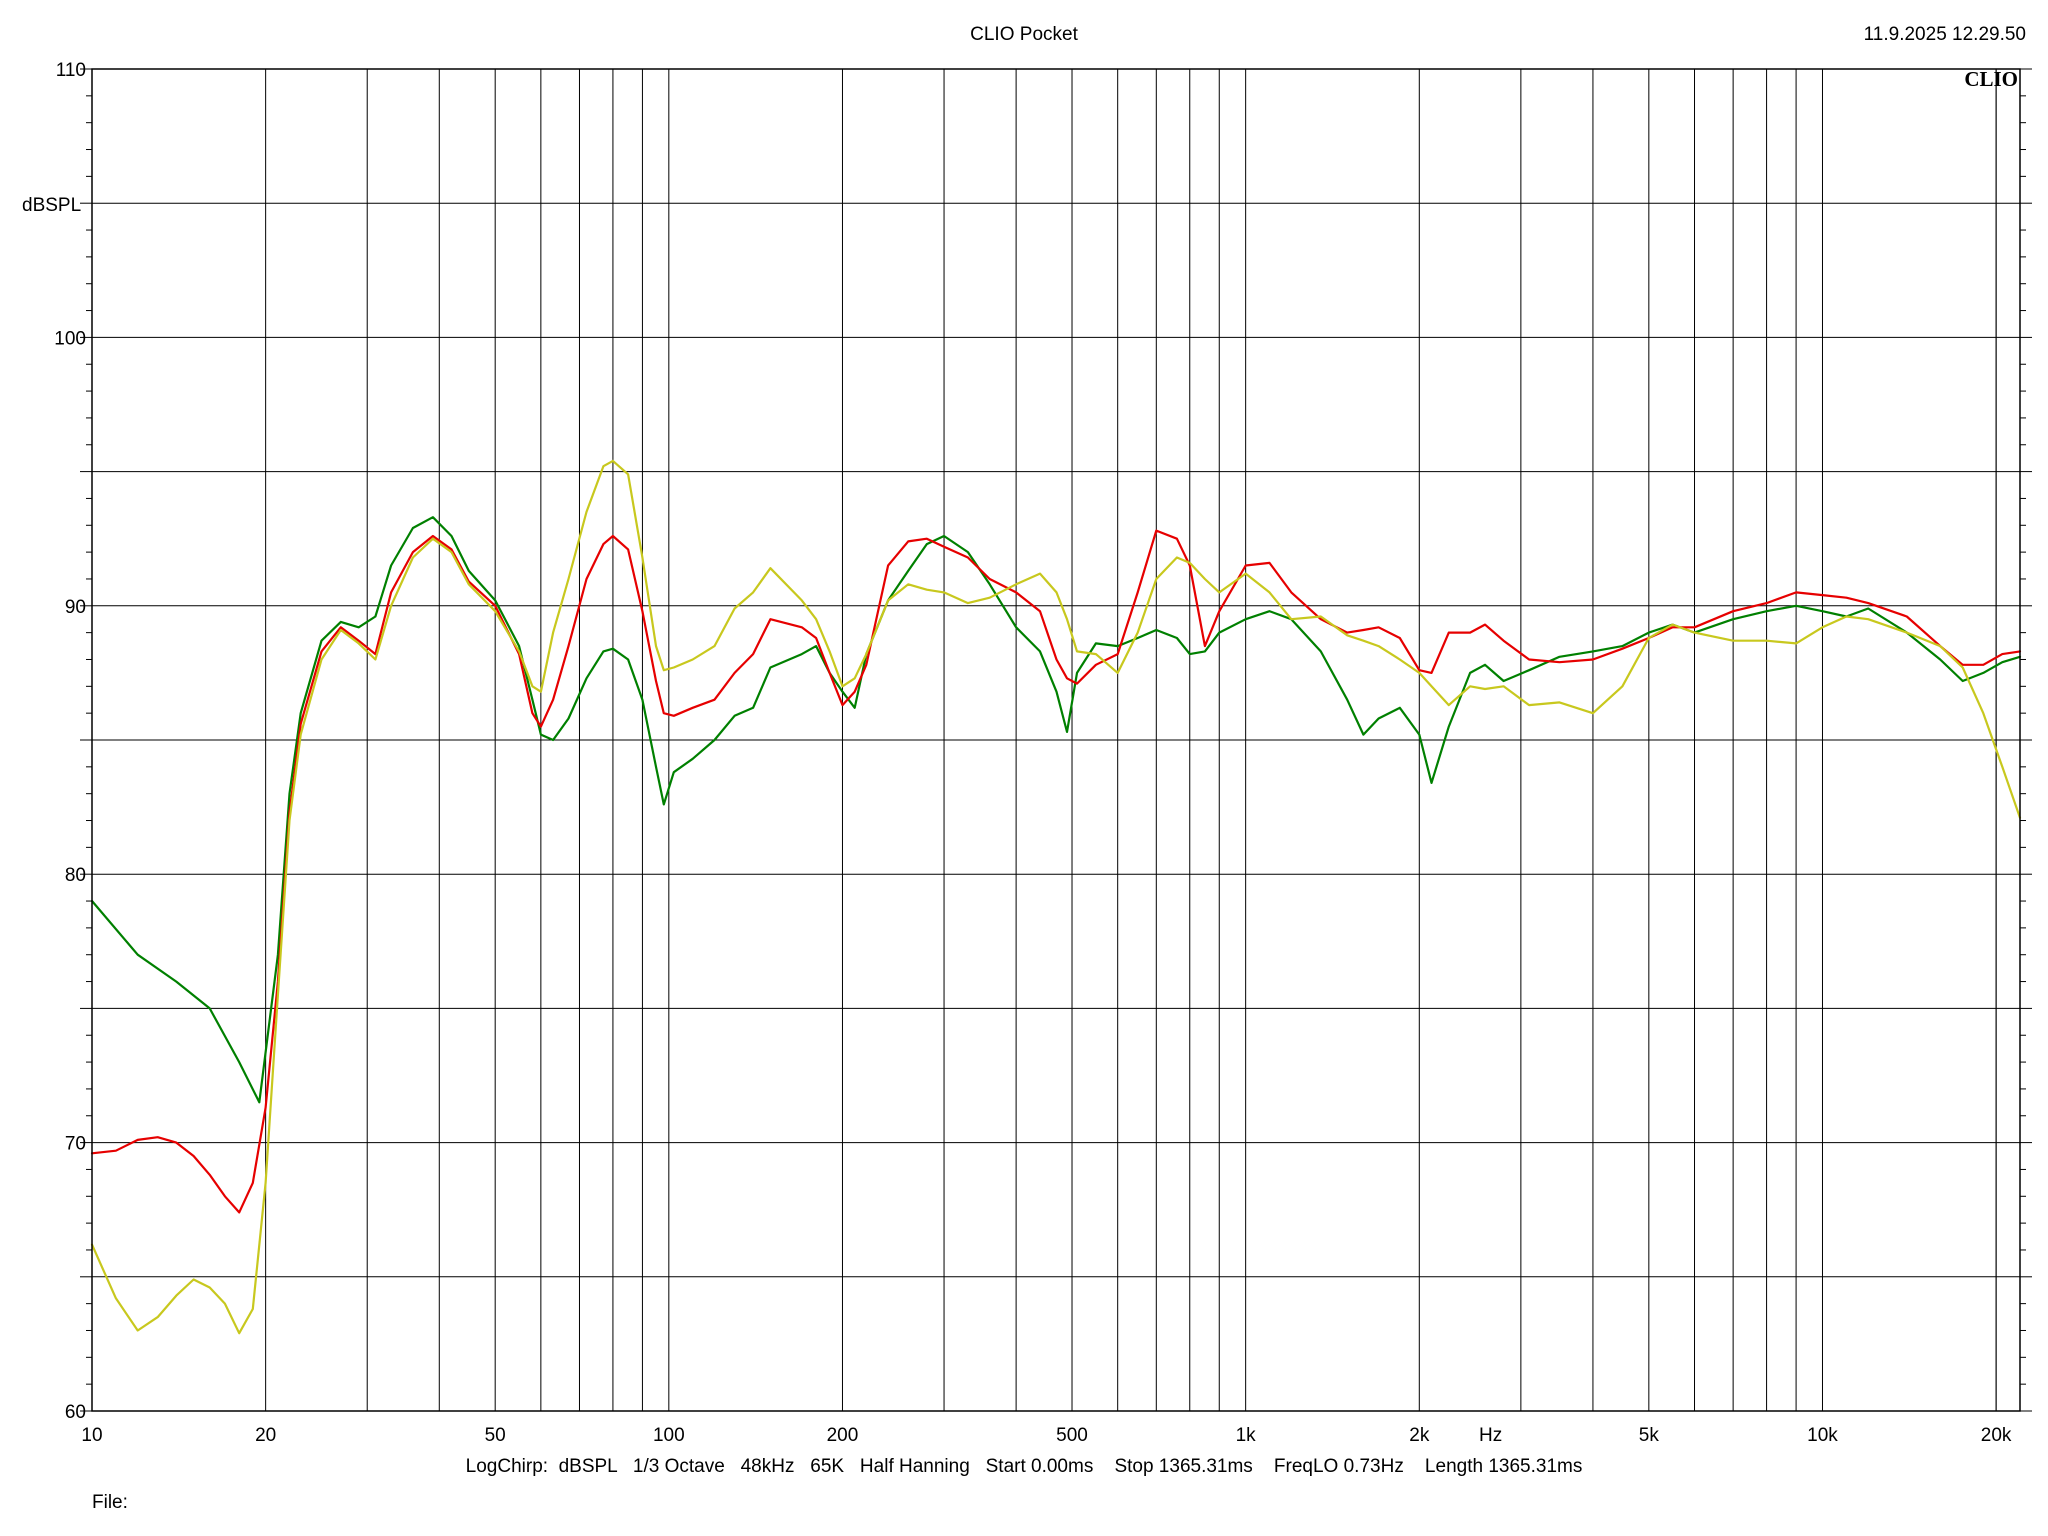 This screenshot has height=1536, width=2048. I want to click on x-tick-label: 100, so click(669, 1435).